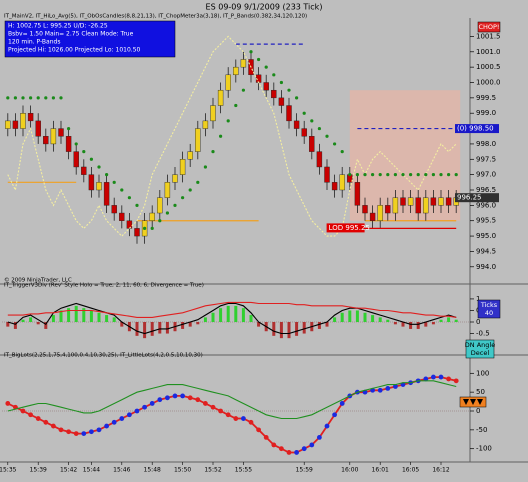 The image size is (528, 482). I want to click on x-tick-label: 16:01, so click(380, 470).